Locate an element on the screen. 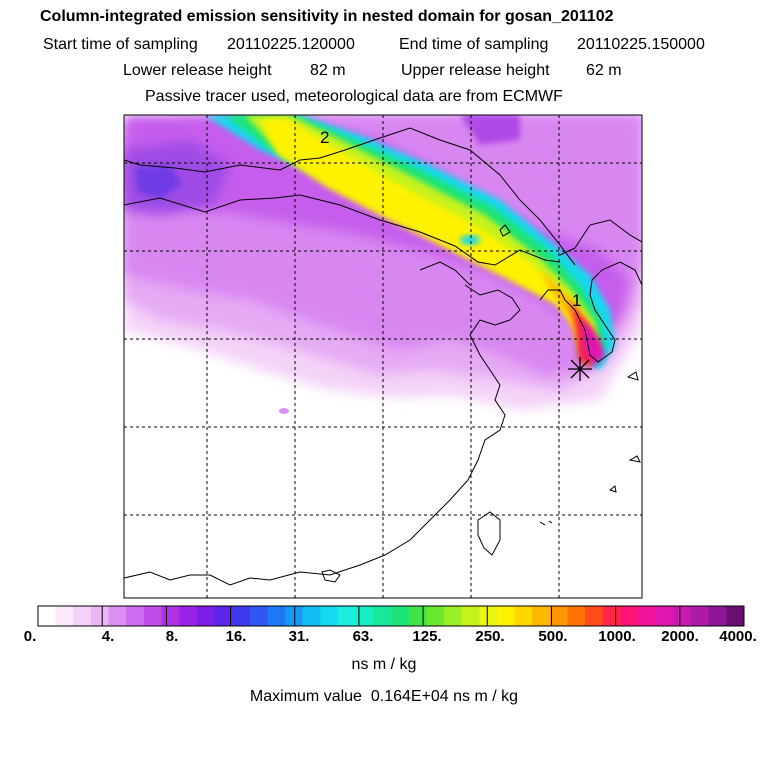 The height and width of the screenshot is (768, 768). lower-release-label: Lower release height is located at coordinates (197, 70).